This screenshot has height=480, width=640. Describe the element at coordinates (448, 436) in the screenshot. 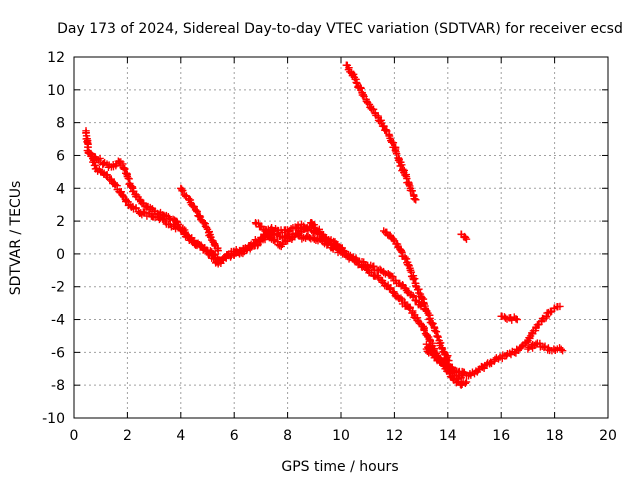

I see `x-tick-label: 14` at that location.